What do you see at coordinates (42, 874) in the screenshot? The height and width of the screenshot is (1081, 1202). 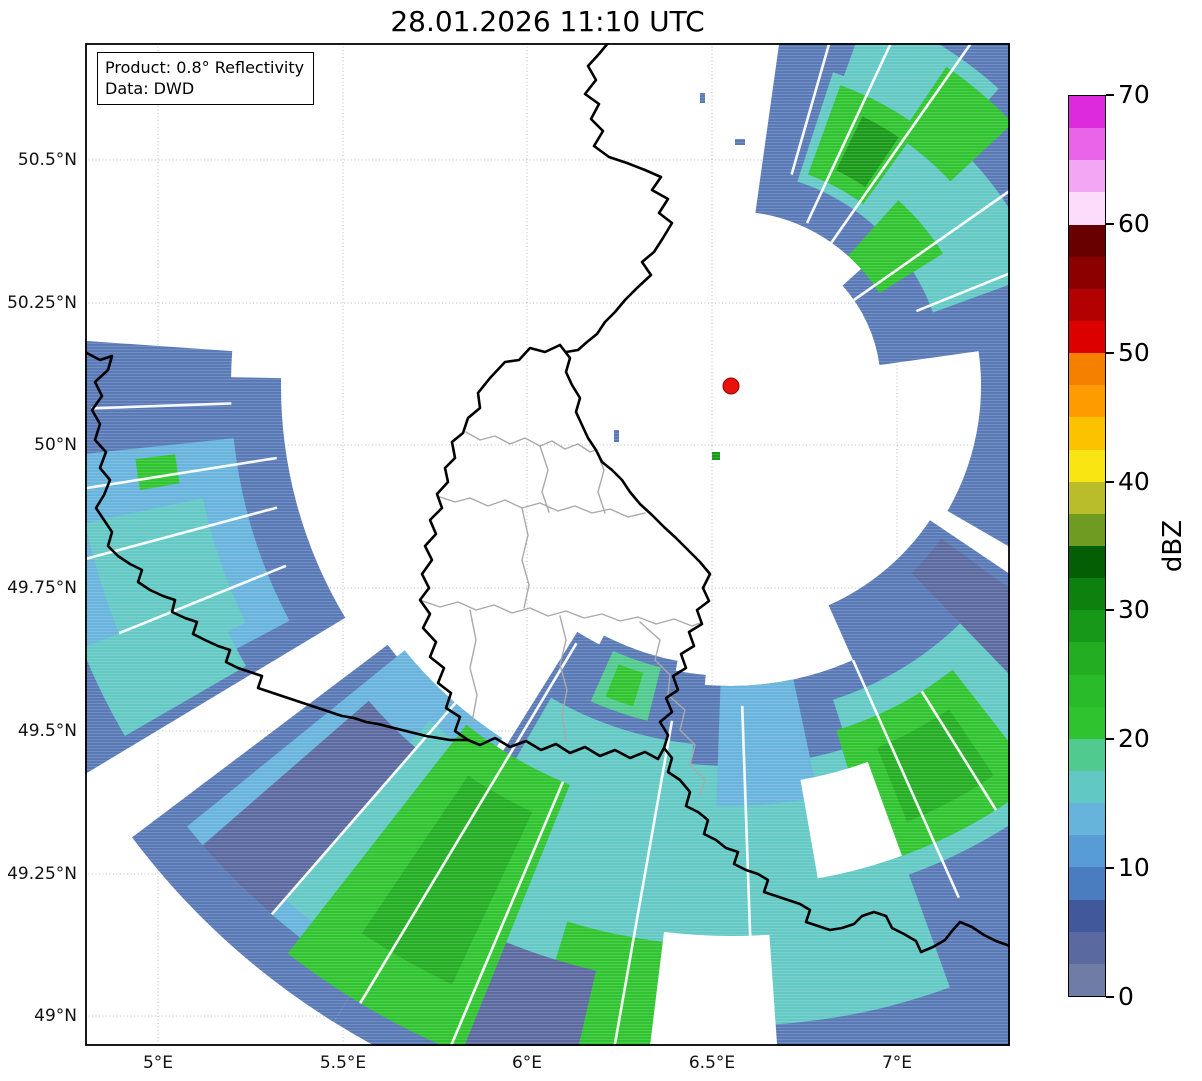 I see `y-axis-tick-label: 49.25°N` at bounding box center [42, 874].